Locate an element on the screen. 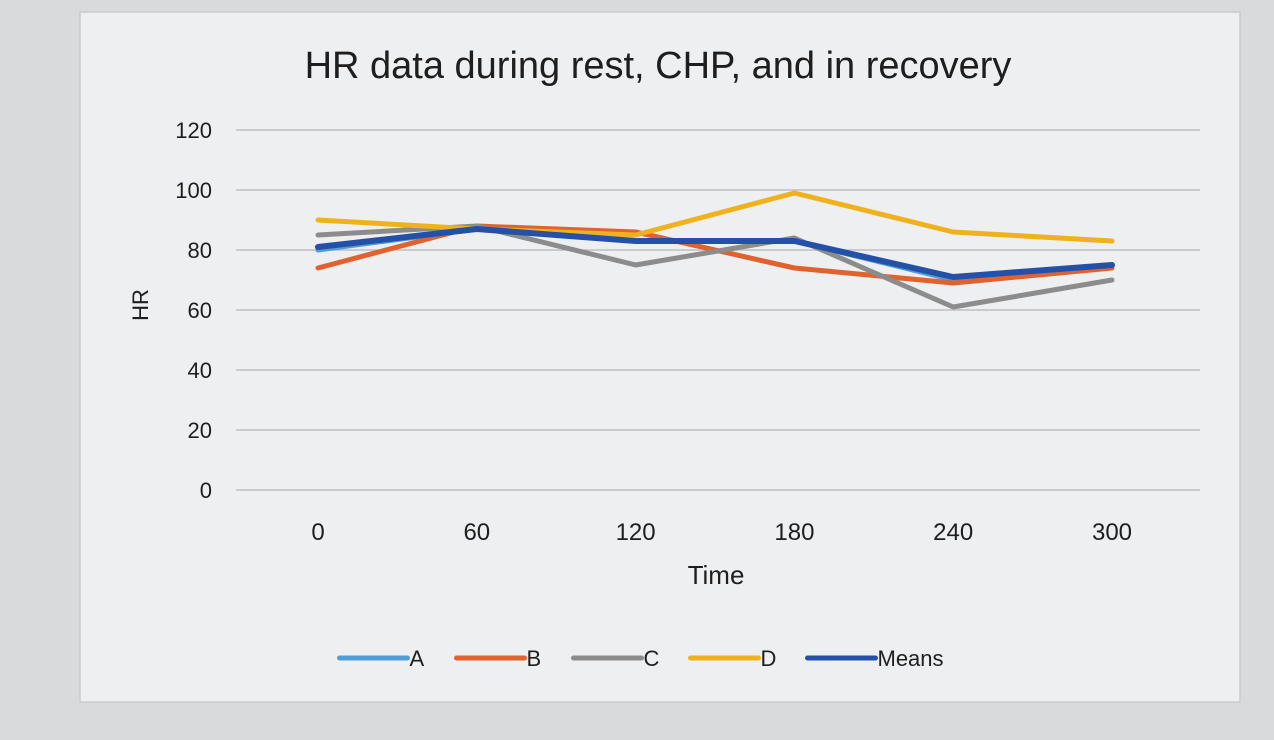 This screenshot has height=740, width=1274. legend-item-b: B is located at coordinates (498, 658).